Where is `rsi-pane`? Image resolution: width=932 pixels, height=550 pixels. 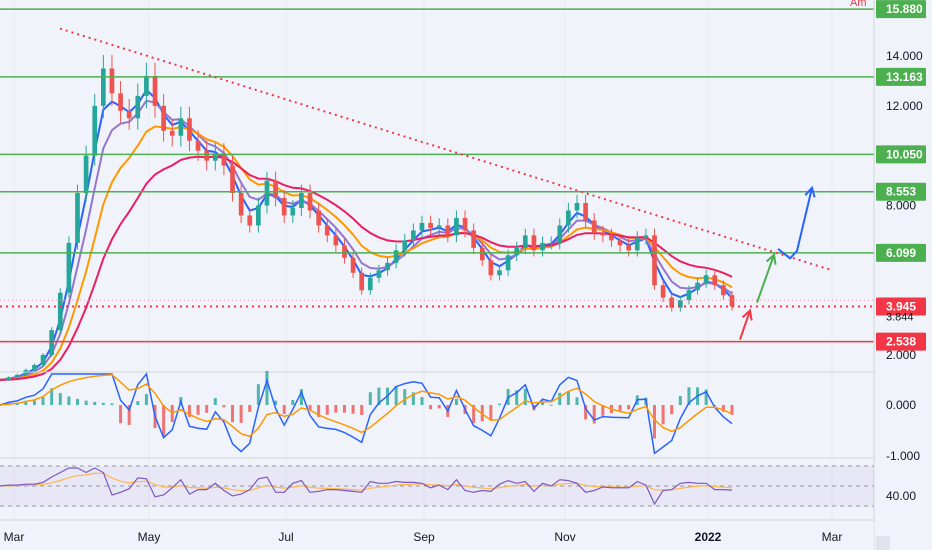 rsi-pane is located at coordinates (437, 486).